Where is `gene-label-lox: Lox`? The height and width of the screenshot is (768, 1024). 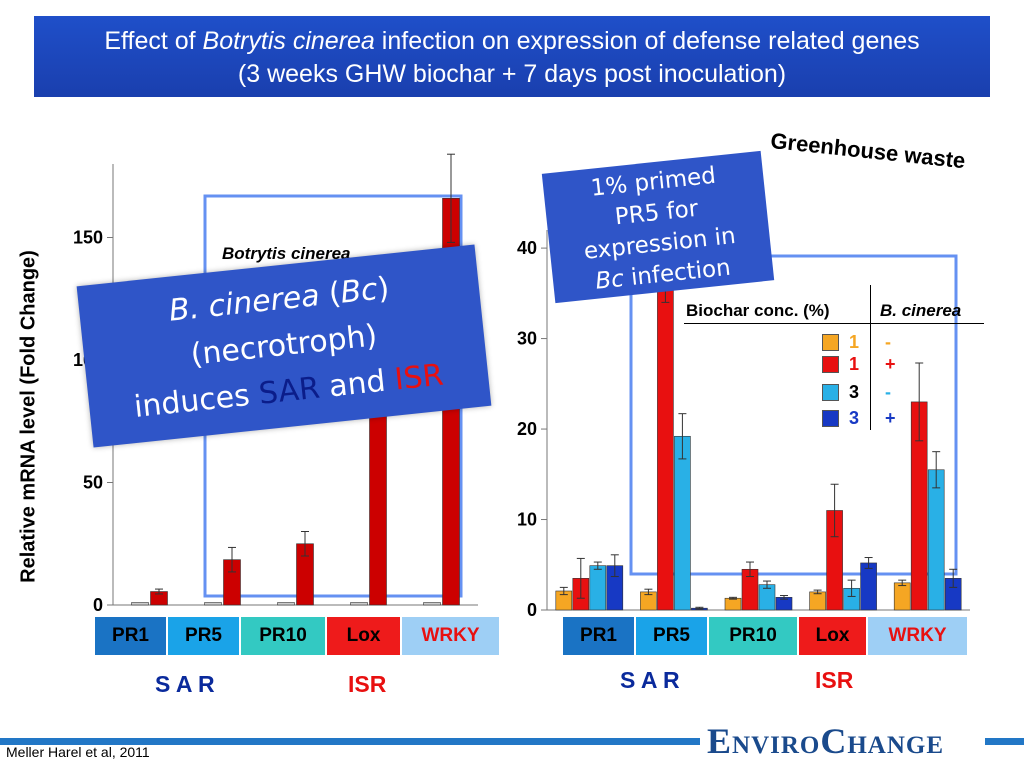 gene-label-lox: Lox is located at coordinates (832, 636).